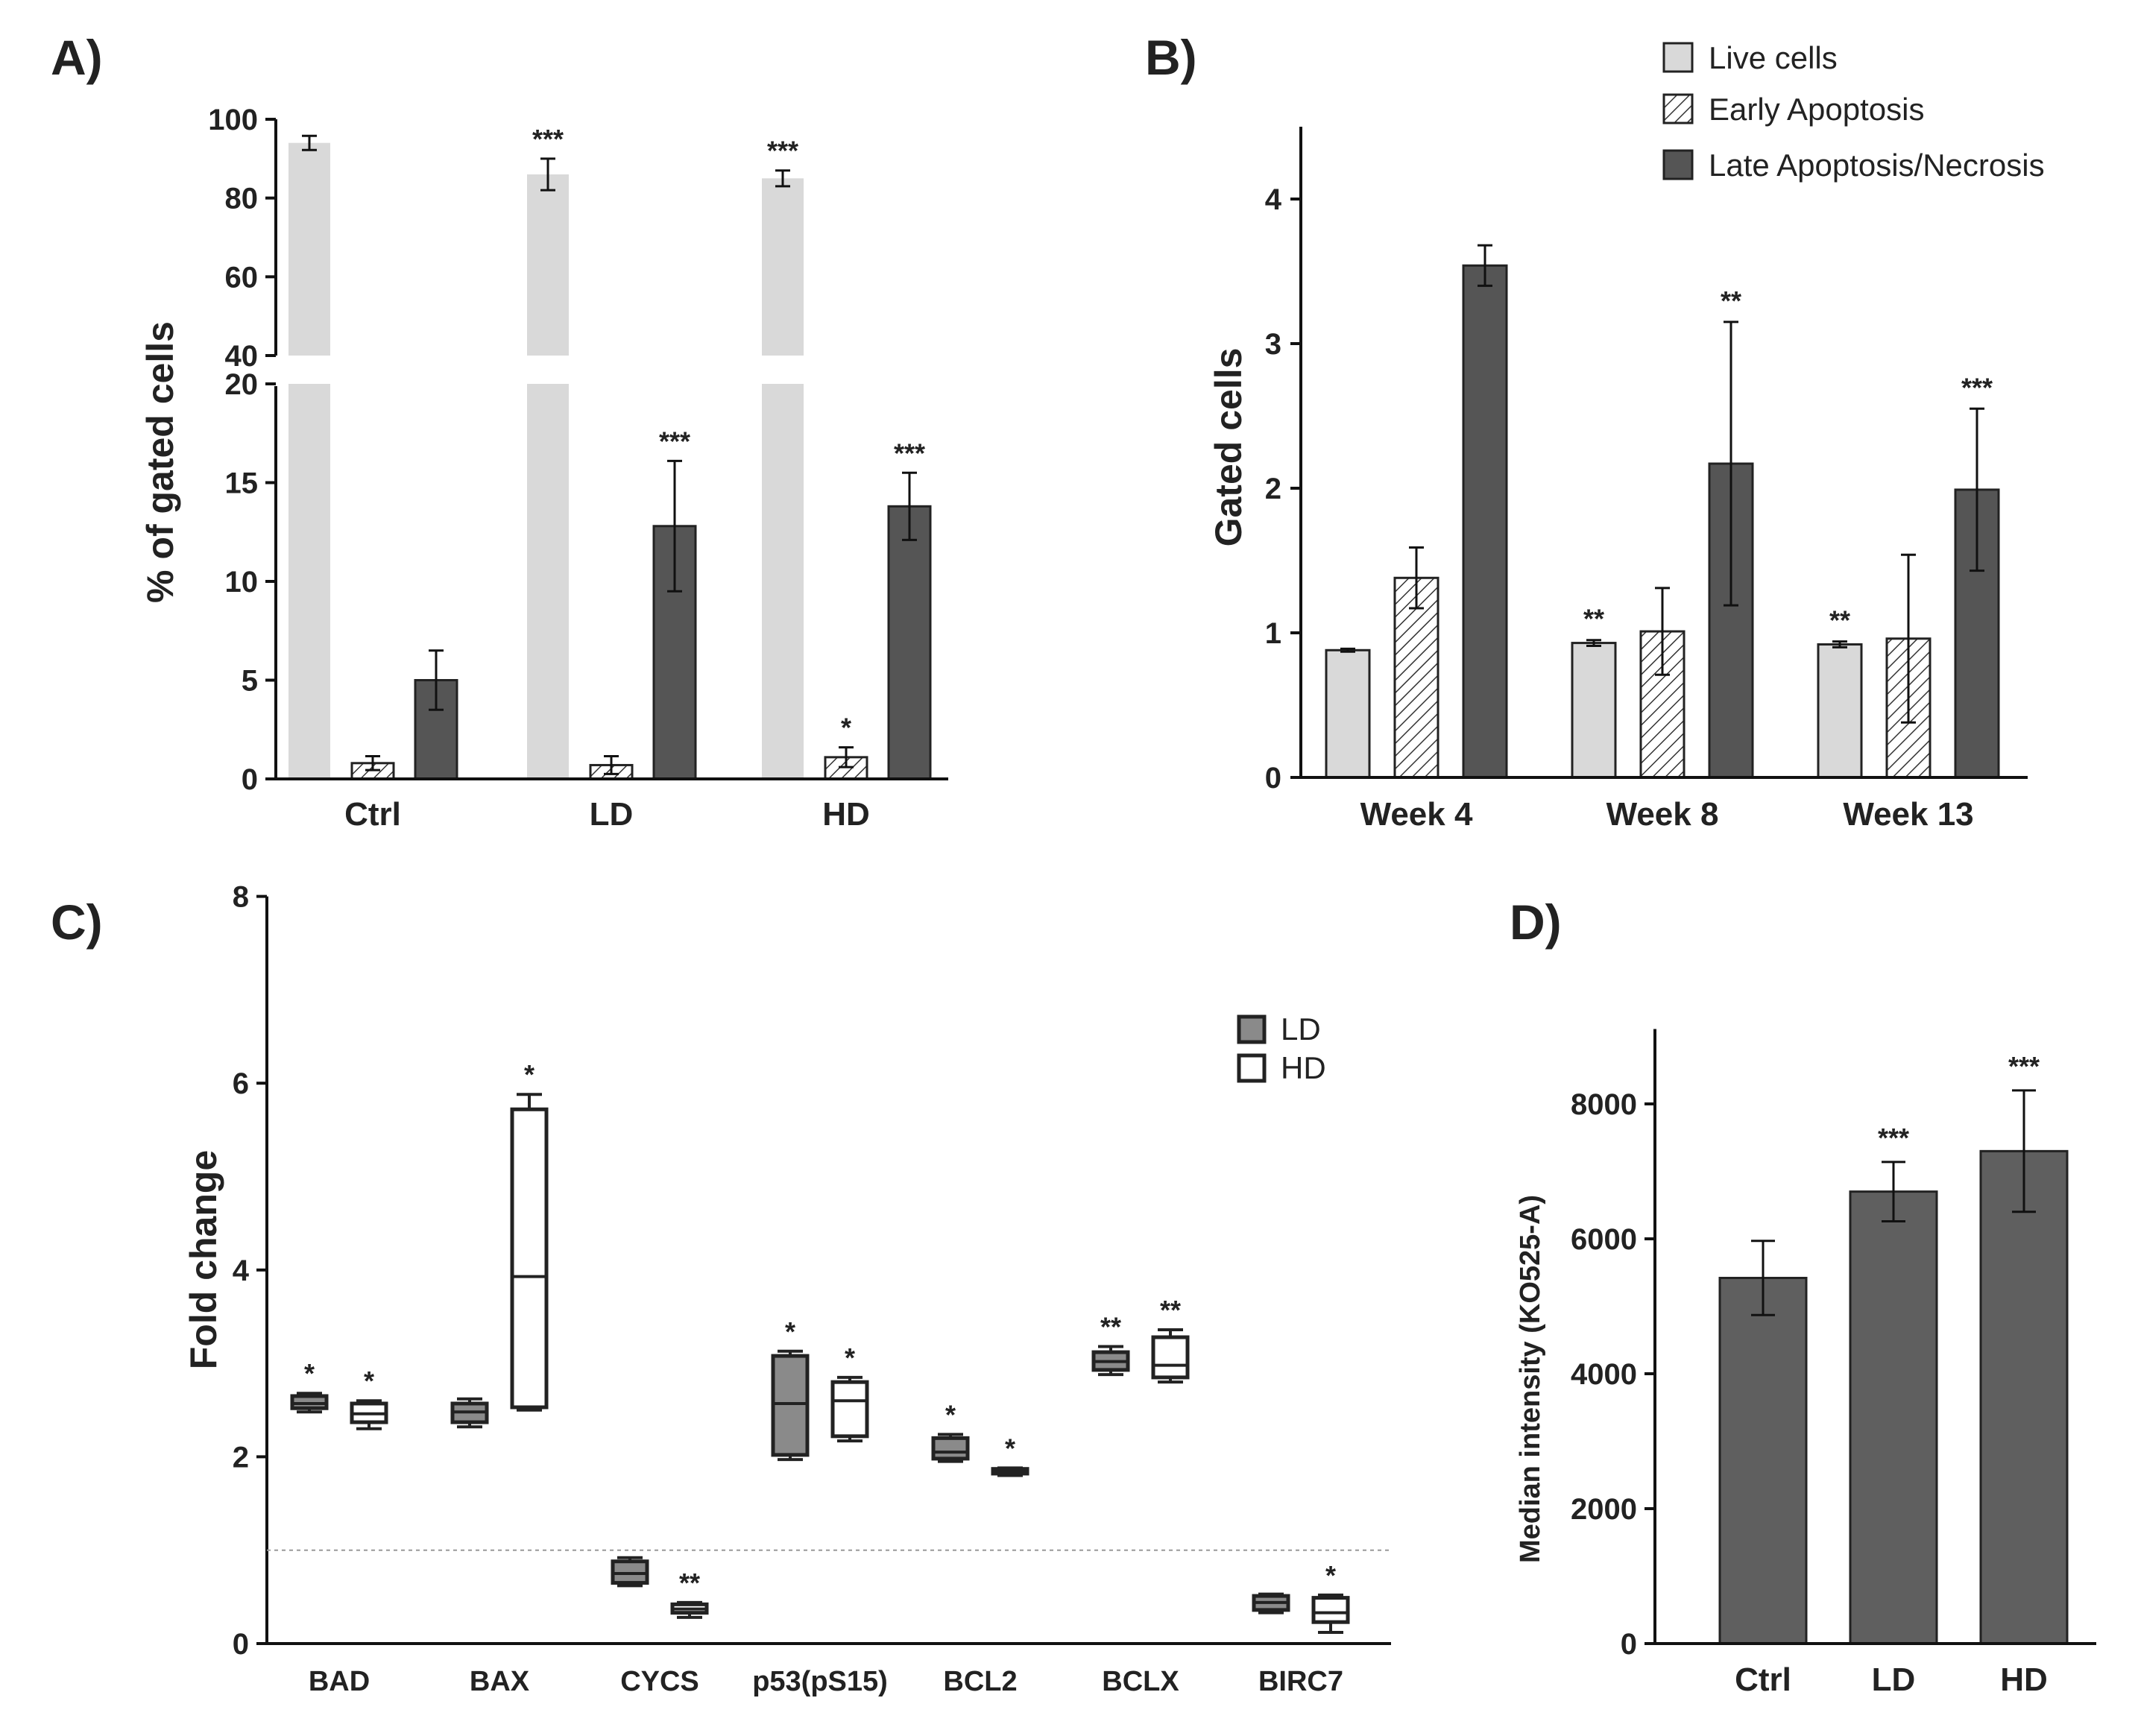 The width and height of the screenshot is (2138, 1736). What do you see at coordinates (790, 1331) in the screenshot?
I see `panel-c-box-p53-ps15-ld-sig: *` at bounding box center [790, 1331].